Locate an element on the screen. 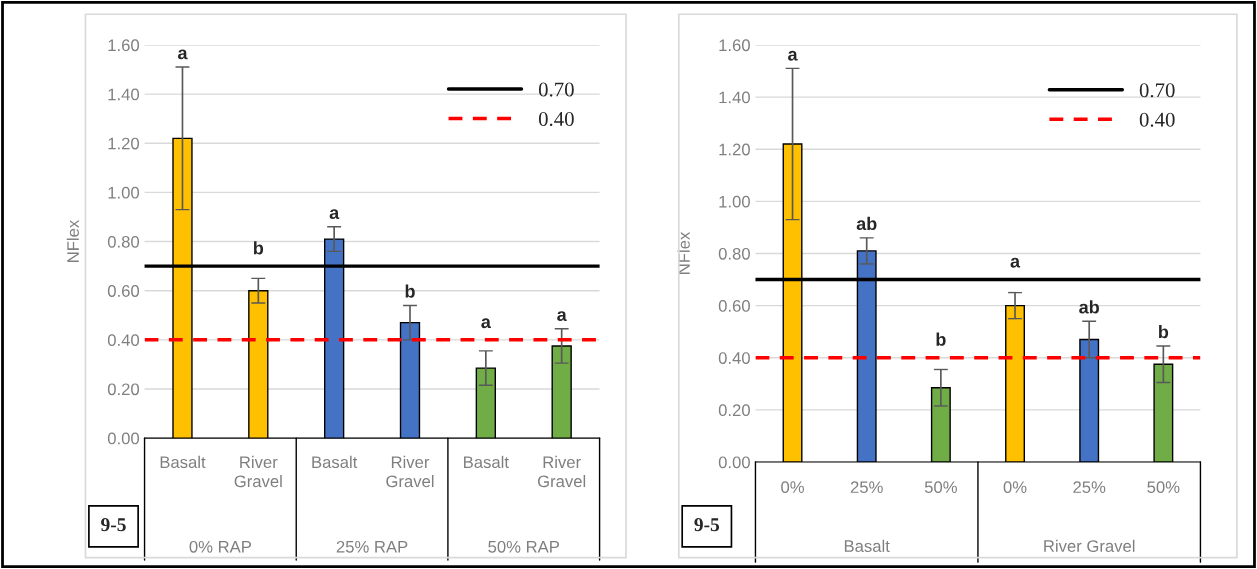  text: 0% RAP is located at coordinates (220, 546).